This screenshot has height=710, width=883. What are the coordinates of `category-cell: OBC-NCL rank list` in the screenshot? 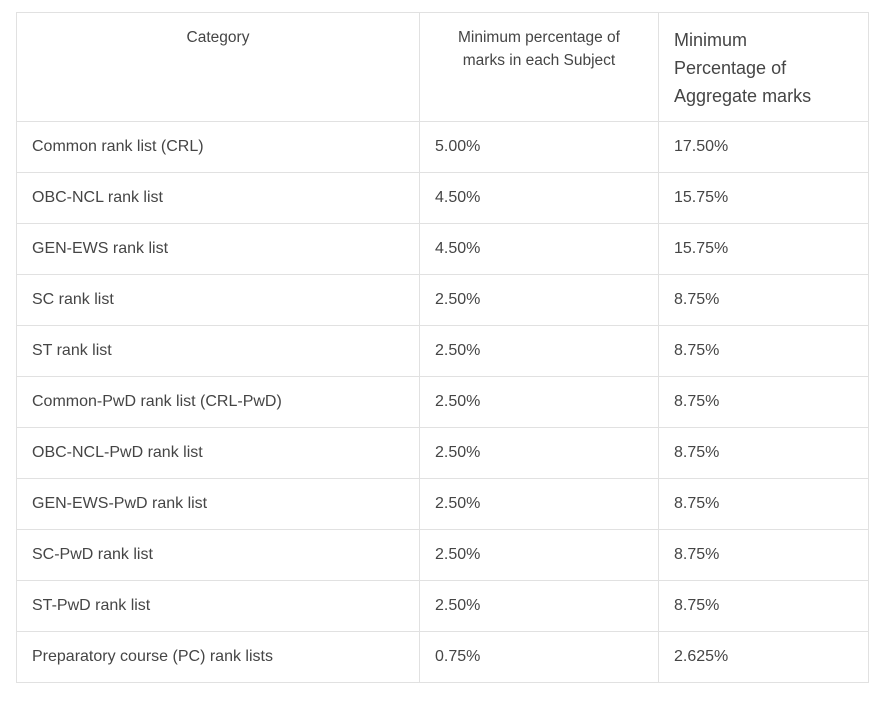 It's located at (218, 198).